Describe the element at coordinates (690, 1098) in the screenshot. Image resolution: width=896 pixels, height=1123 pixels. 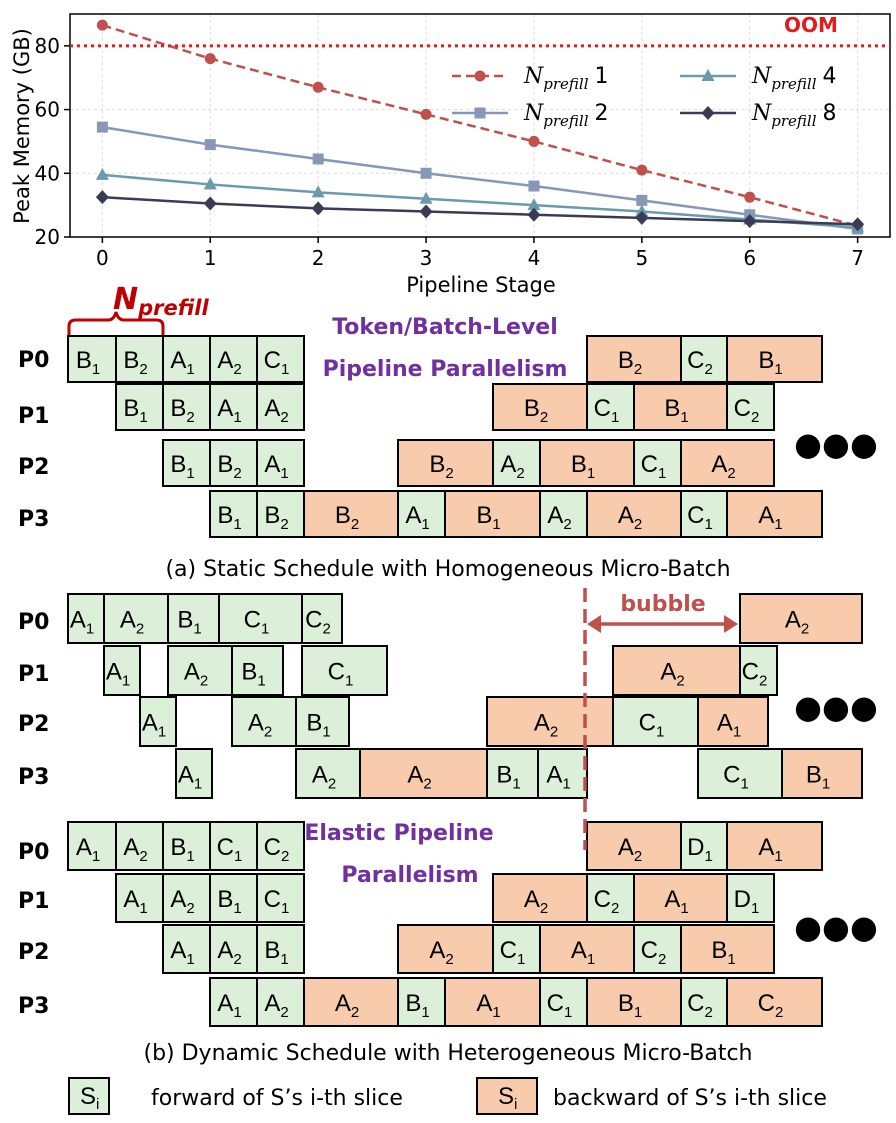
I see `legend-backward-text: backward of S’s i-th slice` at that location.